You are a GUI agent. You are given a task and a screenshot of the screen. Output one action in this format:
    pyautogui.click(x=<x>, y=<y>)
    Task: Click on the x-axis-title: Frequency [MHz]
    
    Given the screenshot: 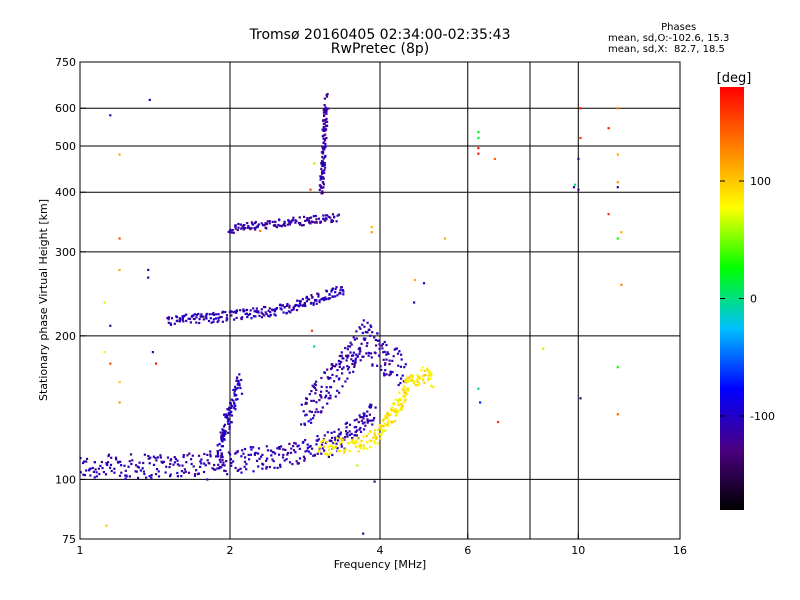 What is the action you would take?
    pyautogui.click(x=380, y=564)
    